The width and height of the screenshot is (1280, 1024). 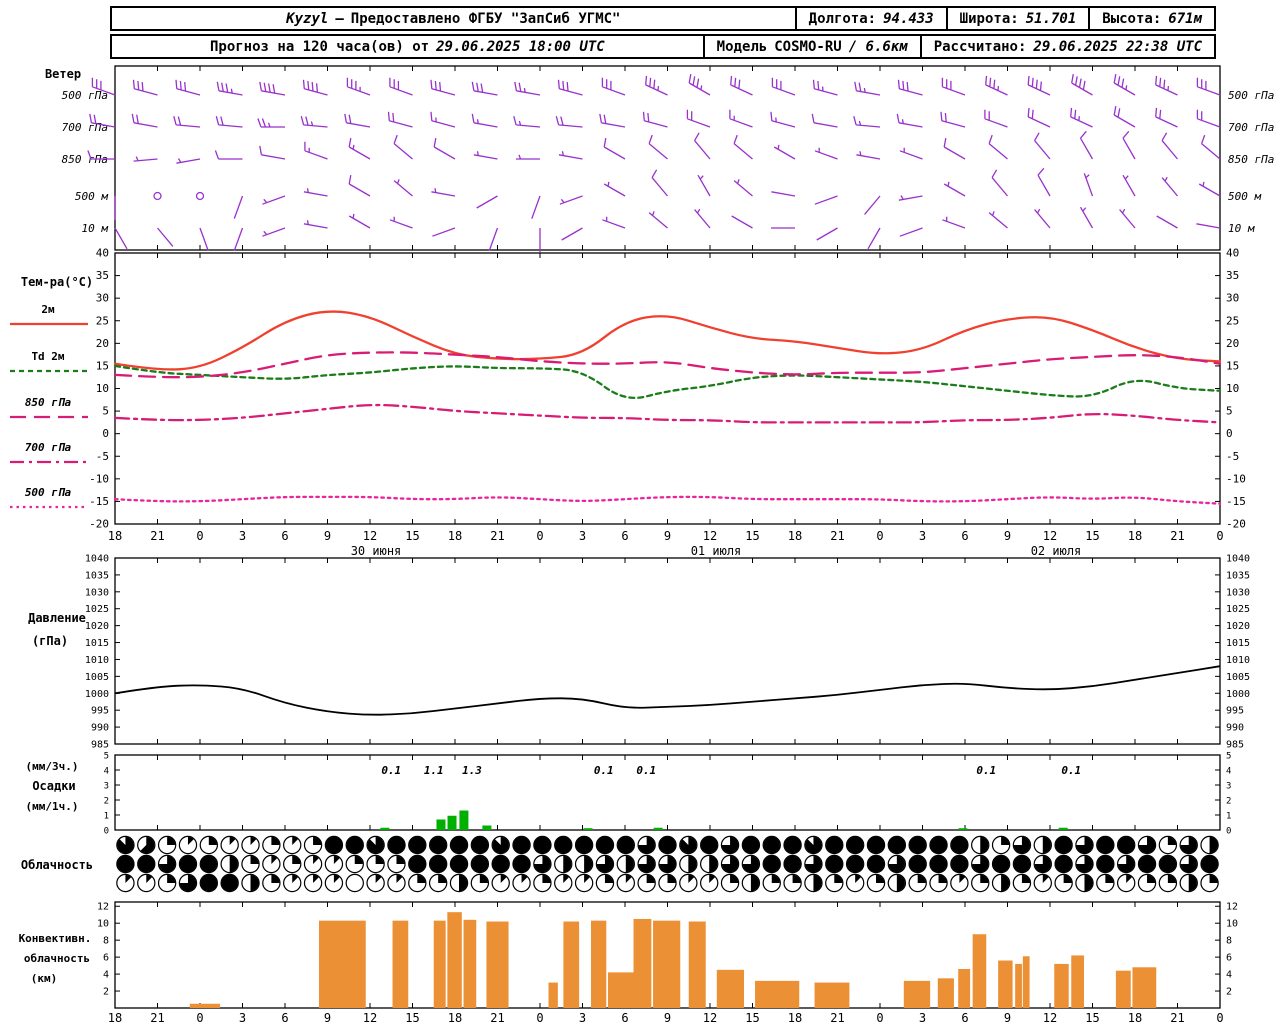 What do you see at coordinates (1235, 711) in the screenshot?
I see `y-tick-label-right: 995` at bounding box center [1235, 711].